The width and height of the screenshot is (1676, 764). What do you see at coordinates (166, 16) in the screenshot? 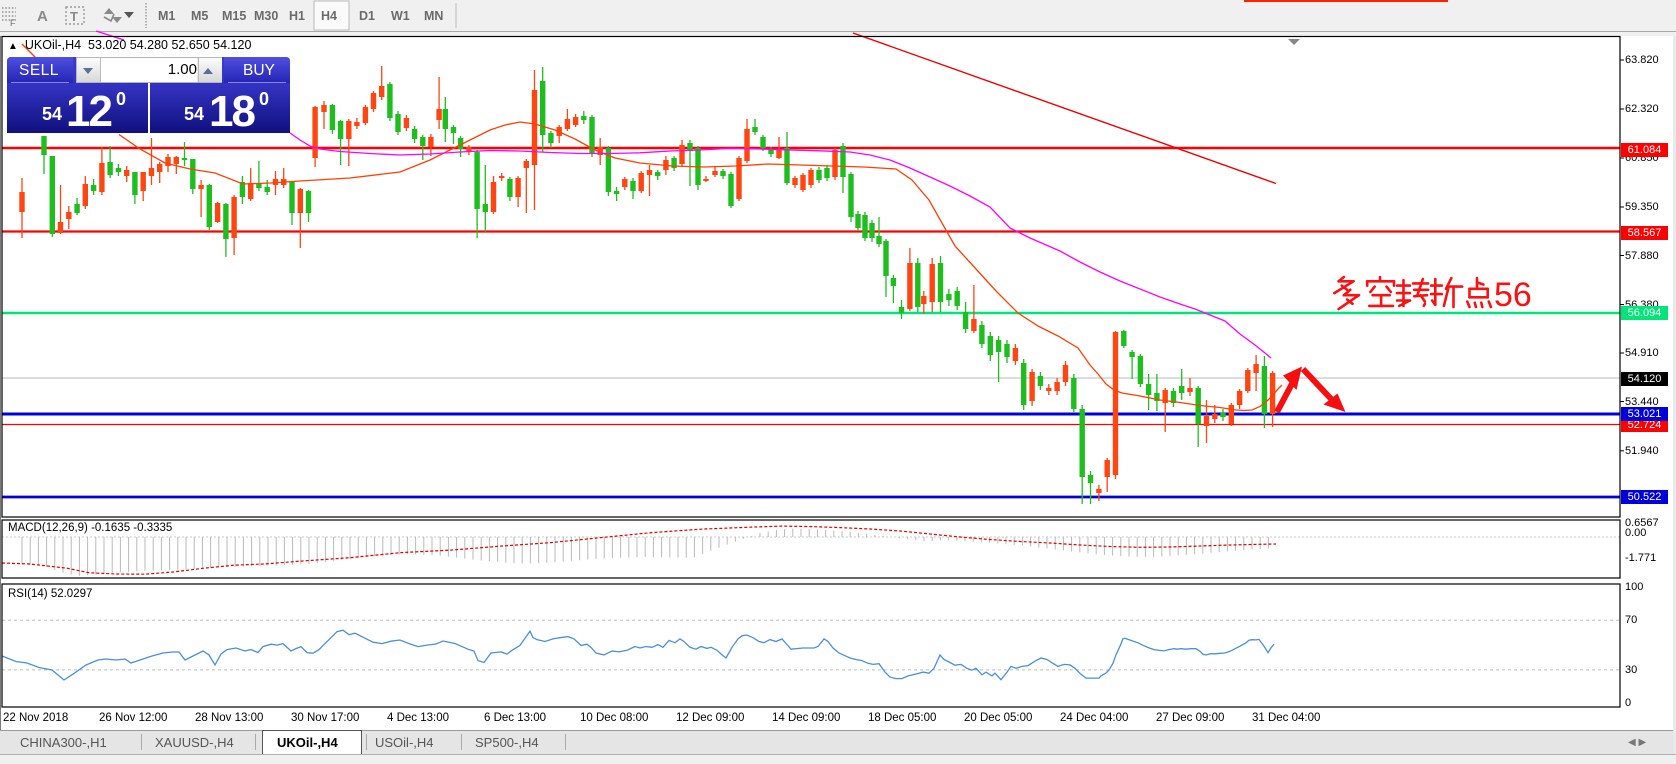
I see `svg-text: M1` at bounding box center [166, 16].